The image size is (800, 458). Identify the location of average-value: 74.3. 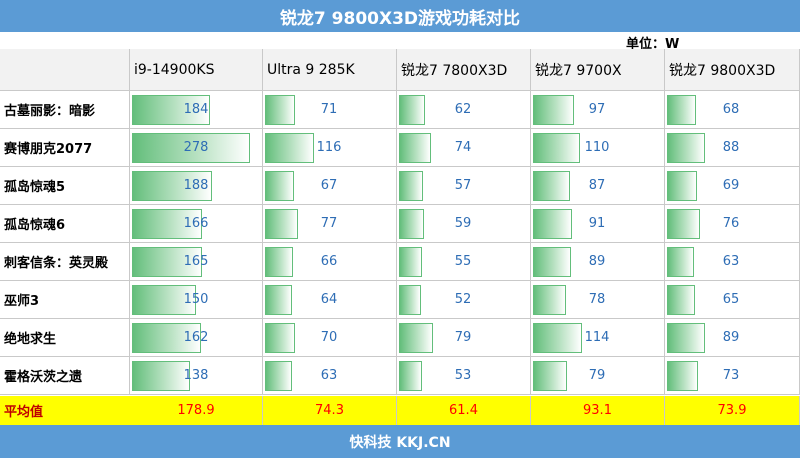
(330, 410).